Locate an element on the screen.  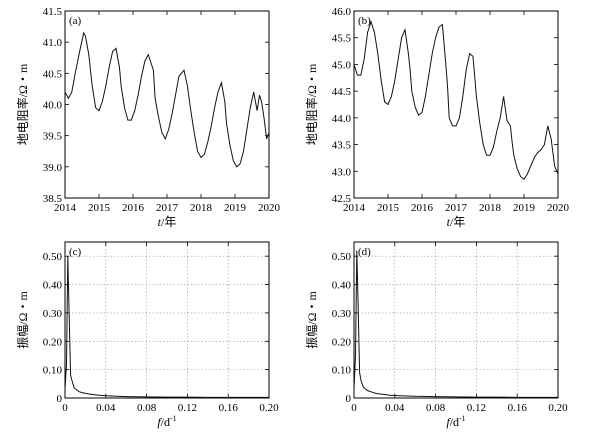
panel-d-panel-label: (d) is located at coordinates (364, 252).